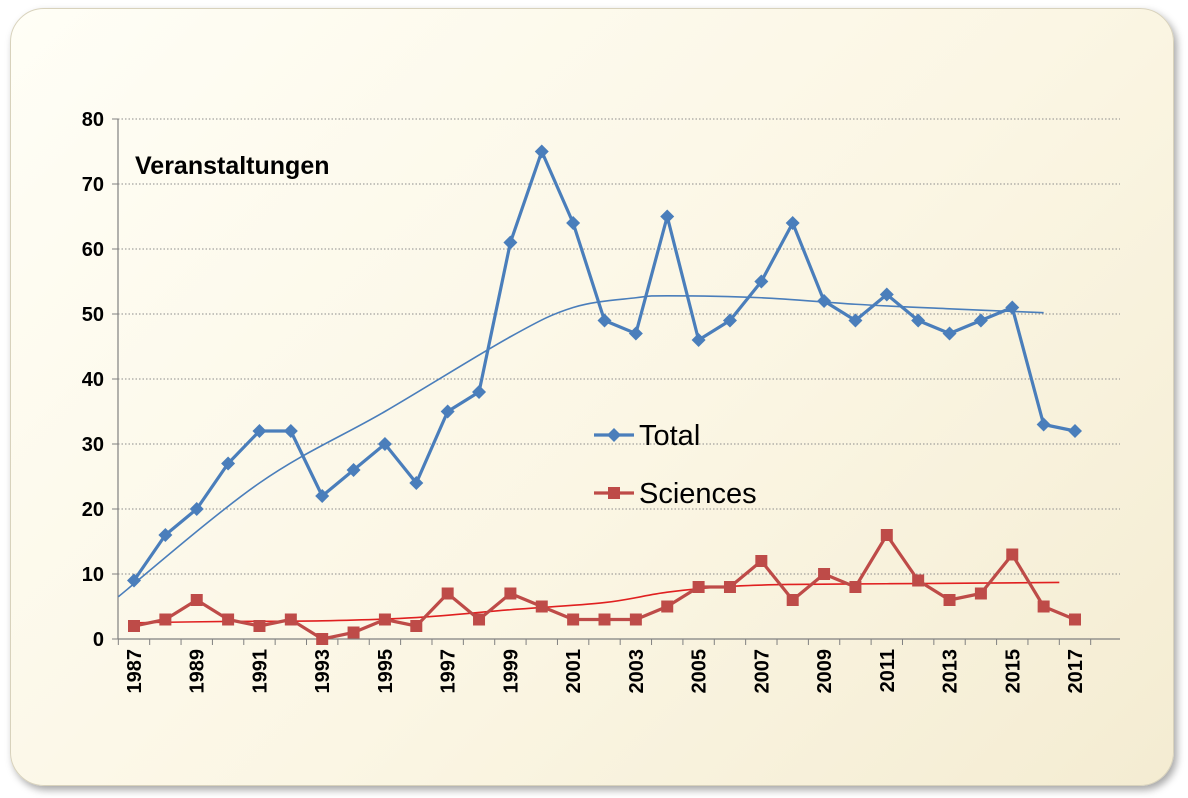 The height and width of the screenshot is (798, 1188). Describe the element at coordinates (93, 250) in the screenshot. I see `y-tick-label: 60` at that location.